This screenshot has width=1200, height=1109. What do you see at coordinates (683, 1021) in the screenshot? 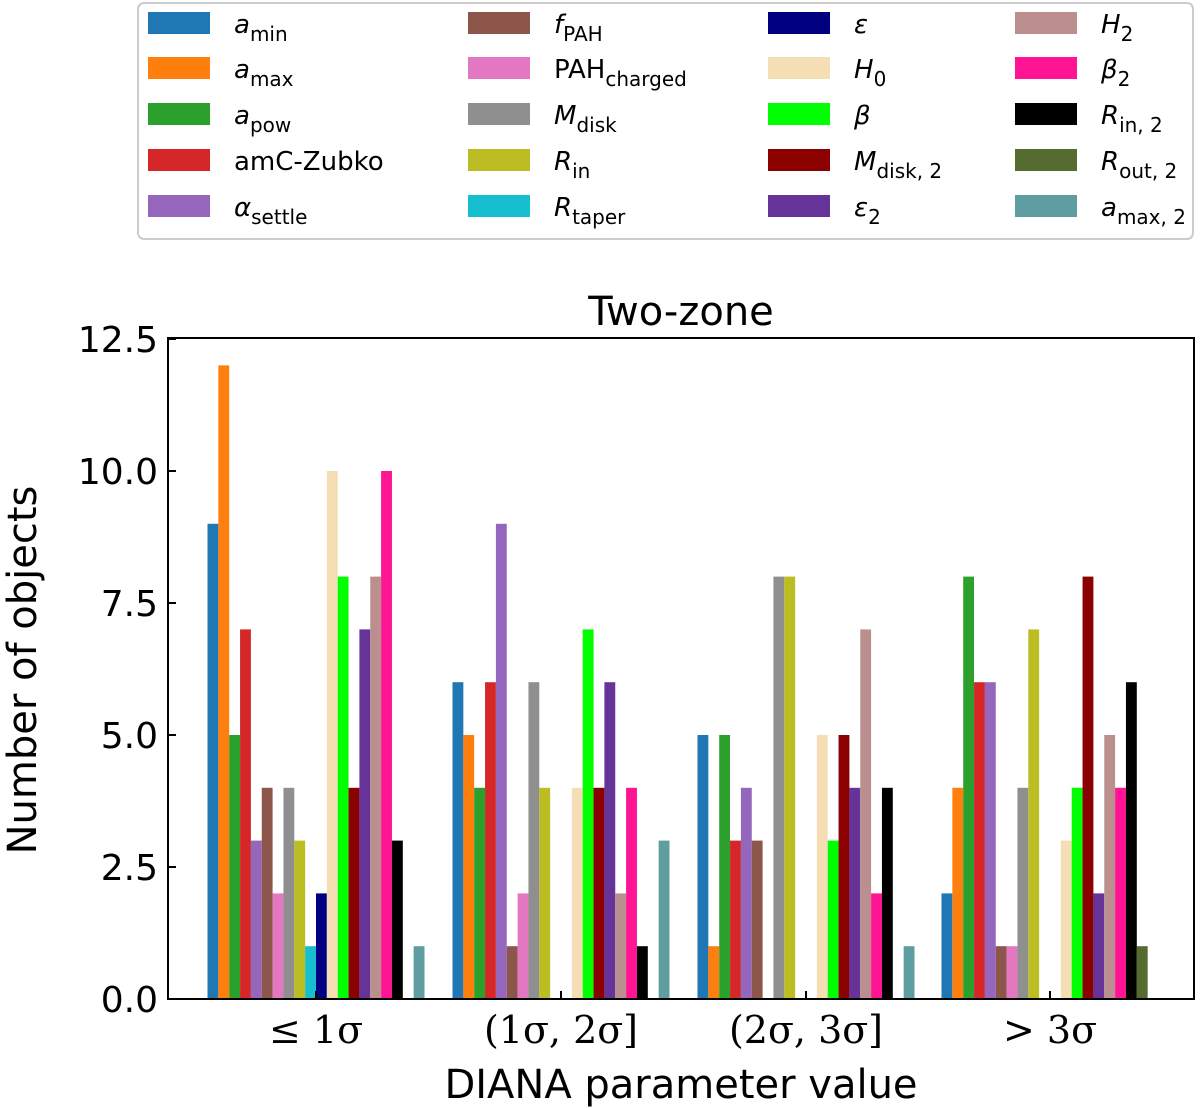
I see `x-ticks: ≤ 1σ (1σ, 2σ] (2σ, 3σ] > 3σ` at bounding box center [683, 1021].